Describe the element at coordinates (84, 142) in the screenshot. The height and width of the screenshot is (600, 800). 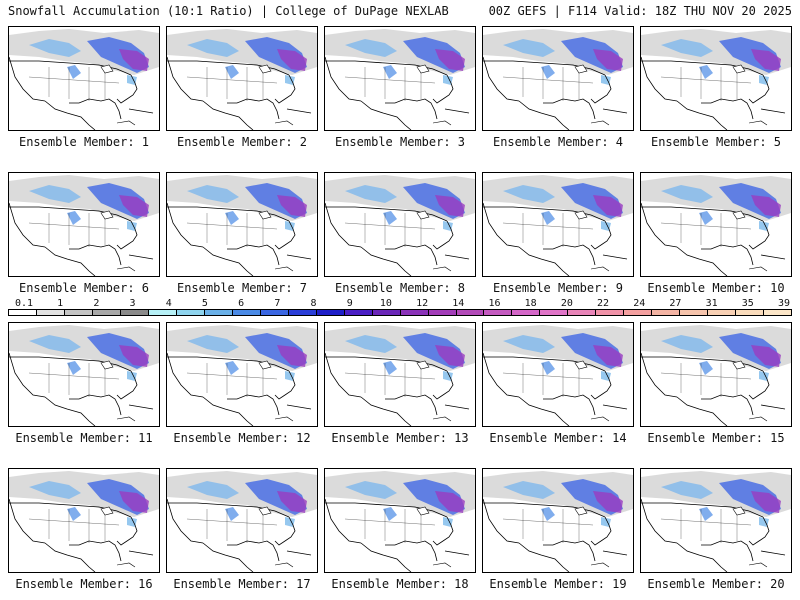
I see `ensemble-member-caption: Ensemble Member: 1` at that location.